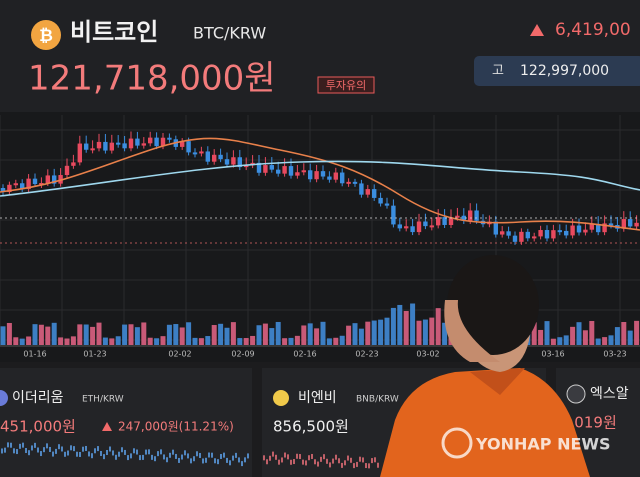 The height and width of the screenshot is (477, 640). I want to click on badge, so click(346, 85).